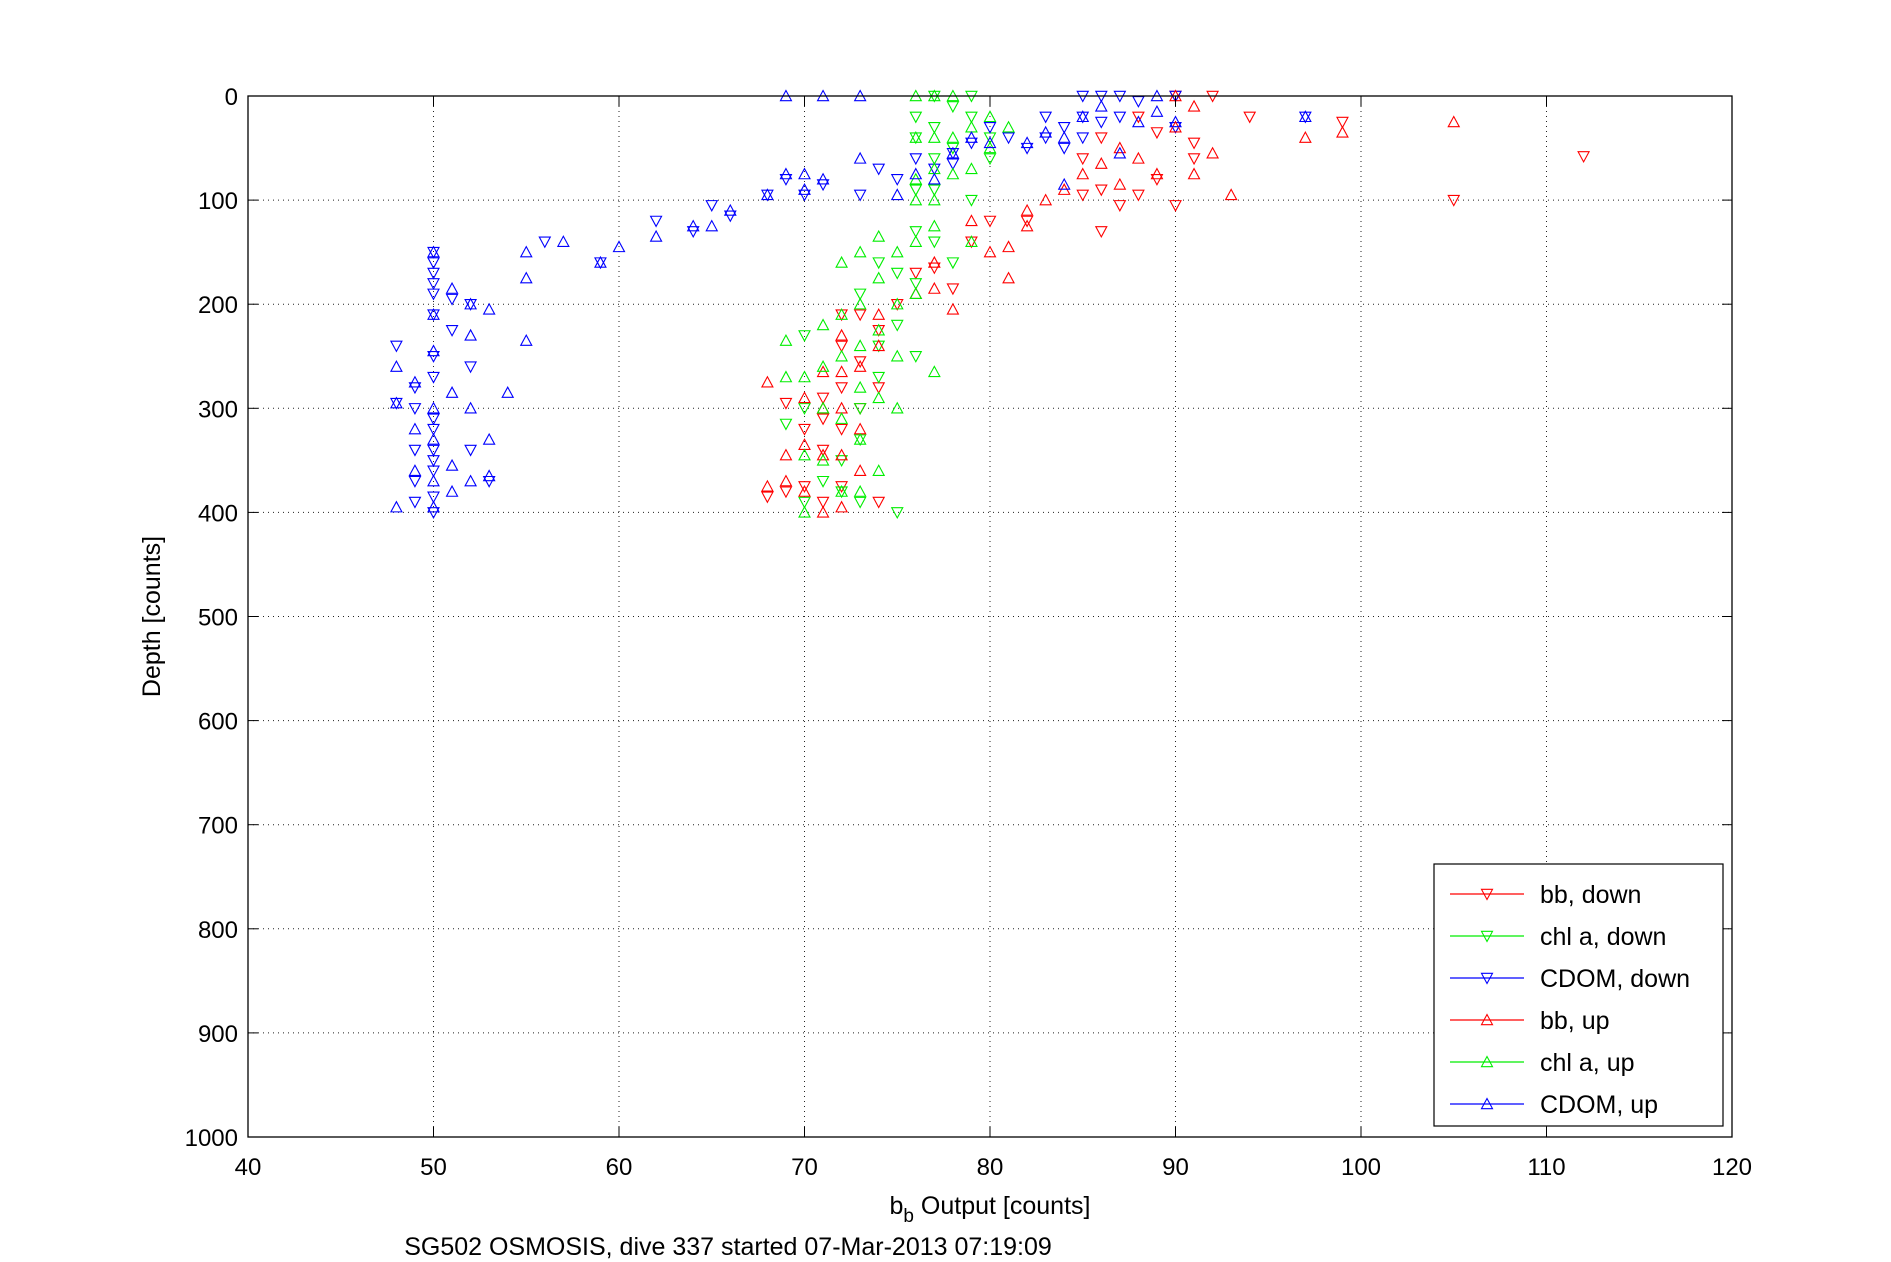 The image size is (1891, 1262). Describe the element at coordinates (248, 1167) in the screenshot. I see `x-tick-label: 40` at that location.